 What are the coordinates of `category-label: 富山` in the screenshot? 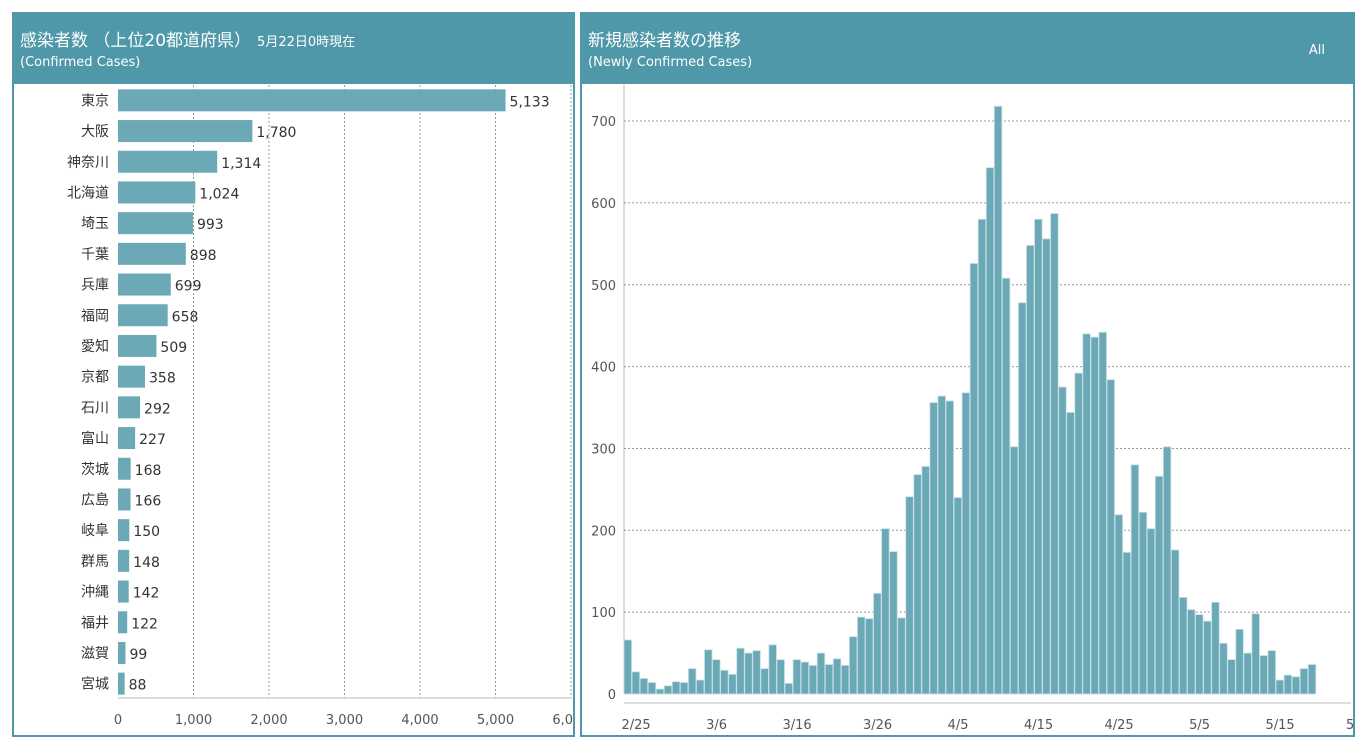 It's located at (95, 438).